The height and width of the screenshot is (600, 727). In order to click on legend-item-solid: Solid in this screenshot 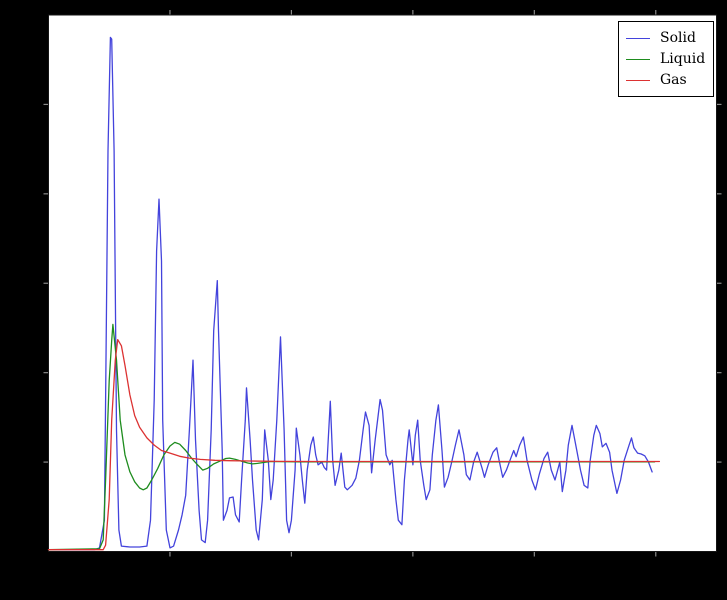, I will do `click(669, 38)`.